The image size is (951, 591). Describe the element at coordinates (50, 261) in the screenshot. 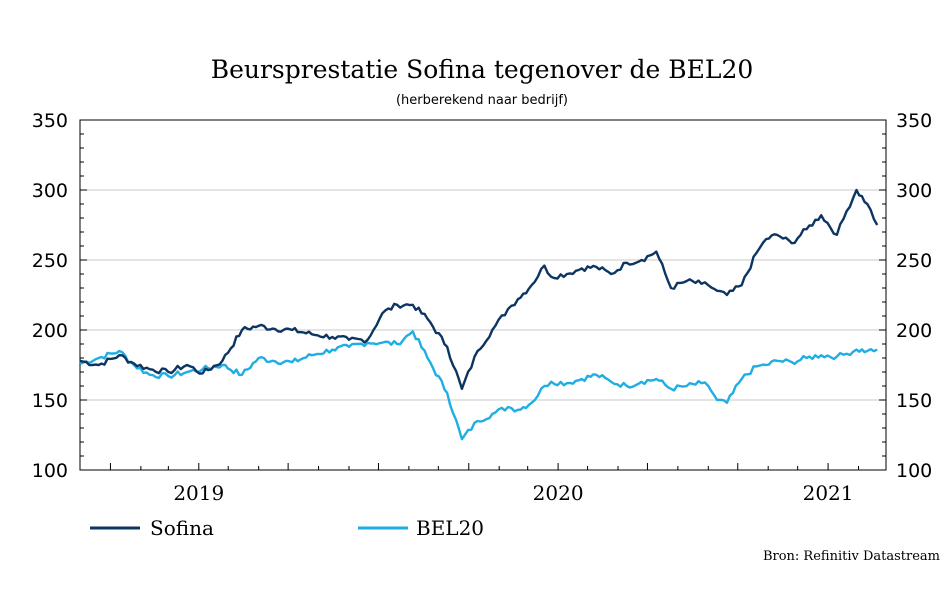

I see `y-tick-label-left-250: 250` at that location.